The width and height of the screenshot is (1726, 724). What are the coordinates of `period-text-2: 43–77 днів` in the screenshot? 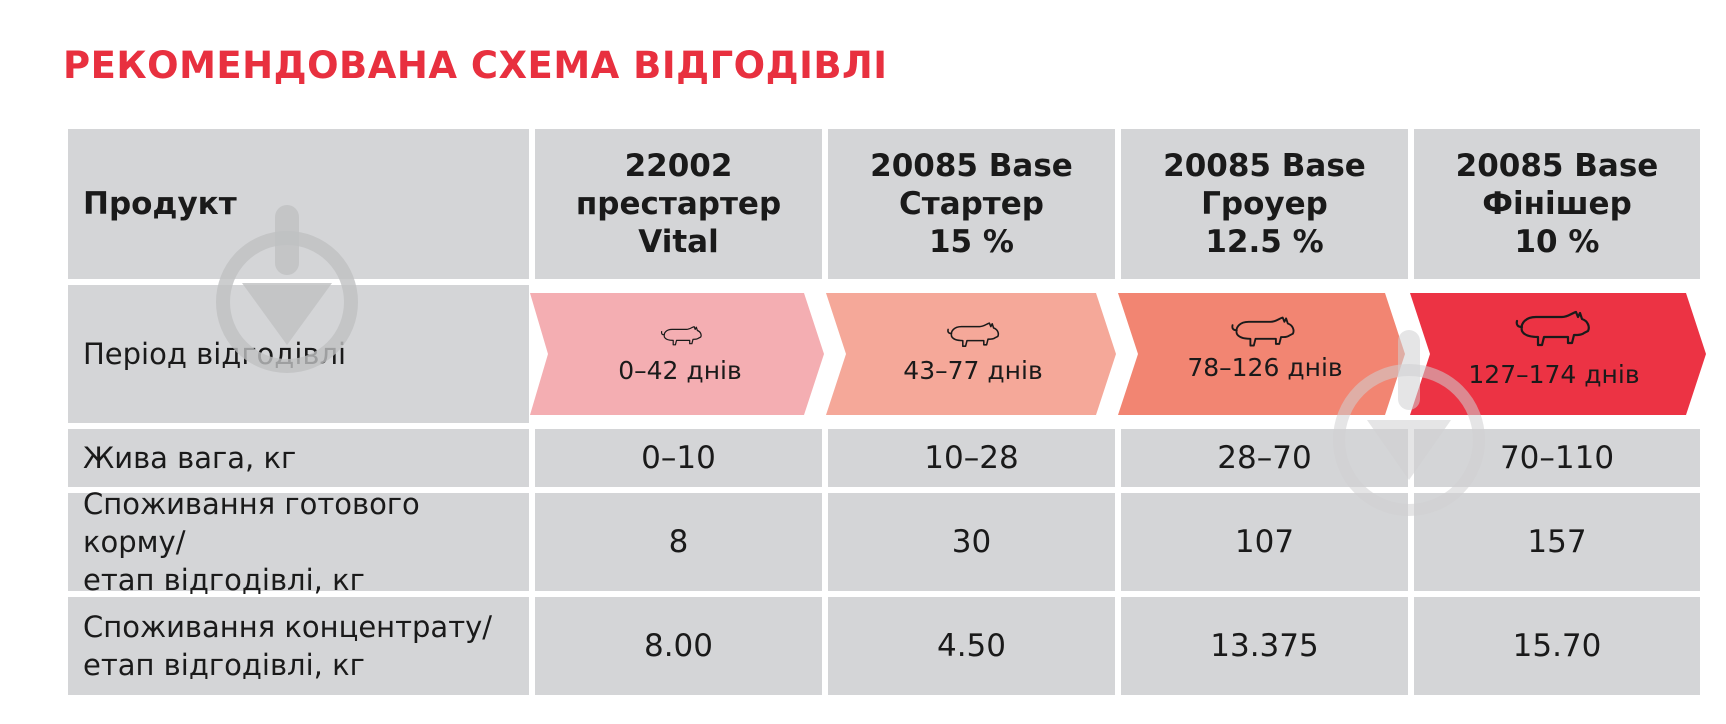 It's located at (972, 370).